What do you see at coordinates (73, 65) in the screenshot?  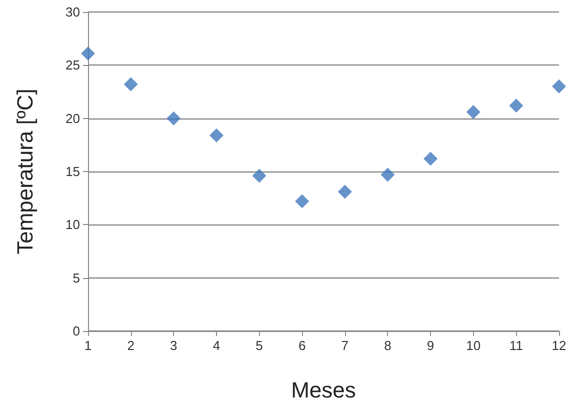 I see `y-tick-label: 25` at bounding box center [73, 65].